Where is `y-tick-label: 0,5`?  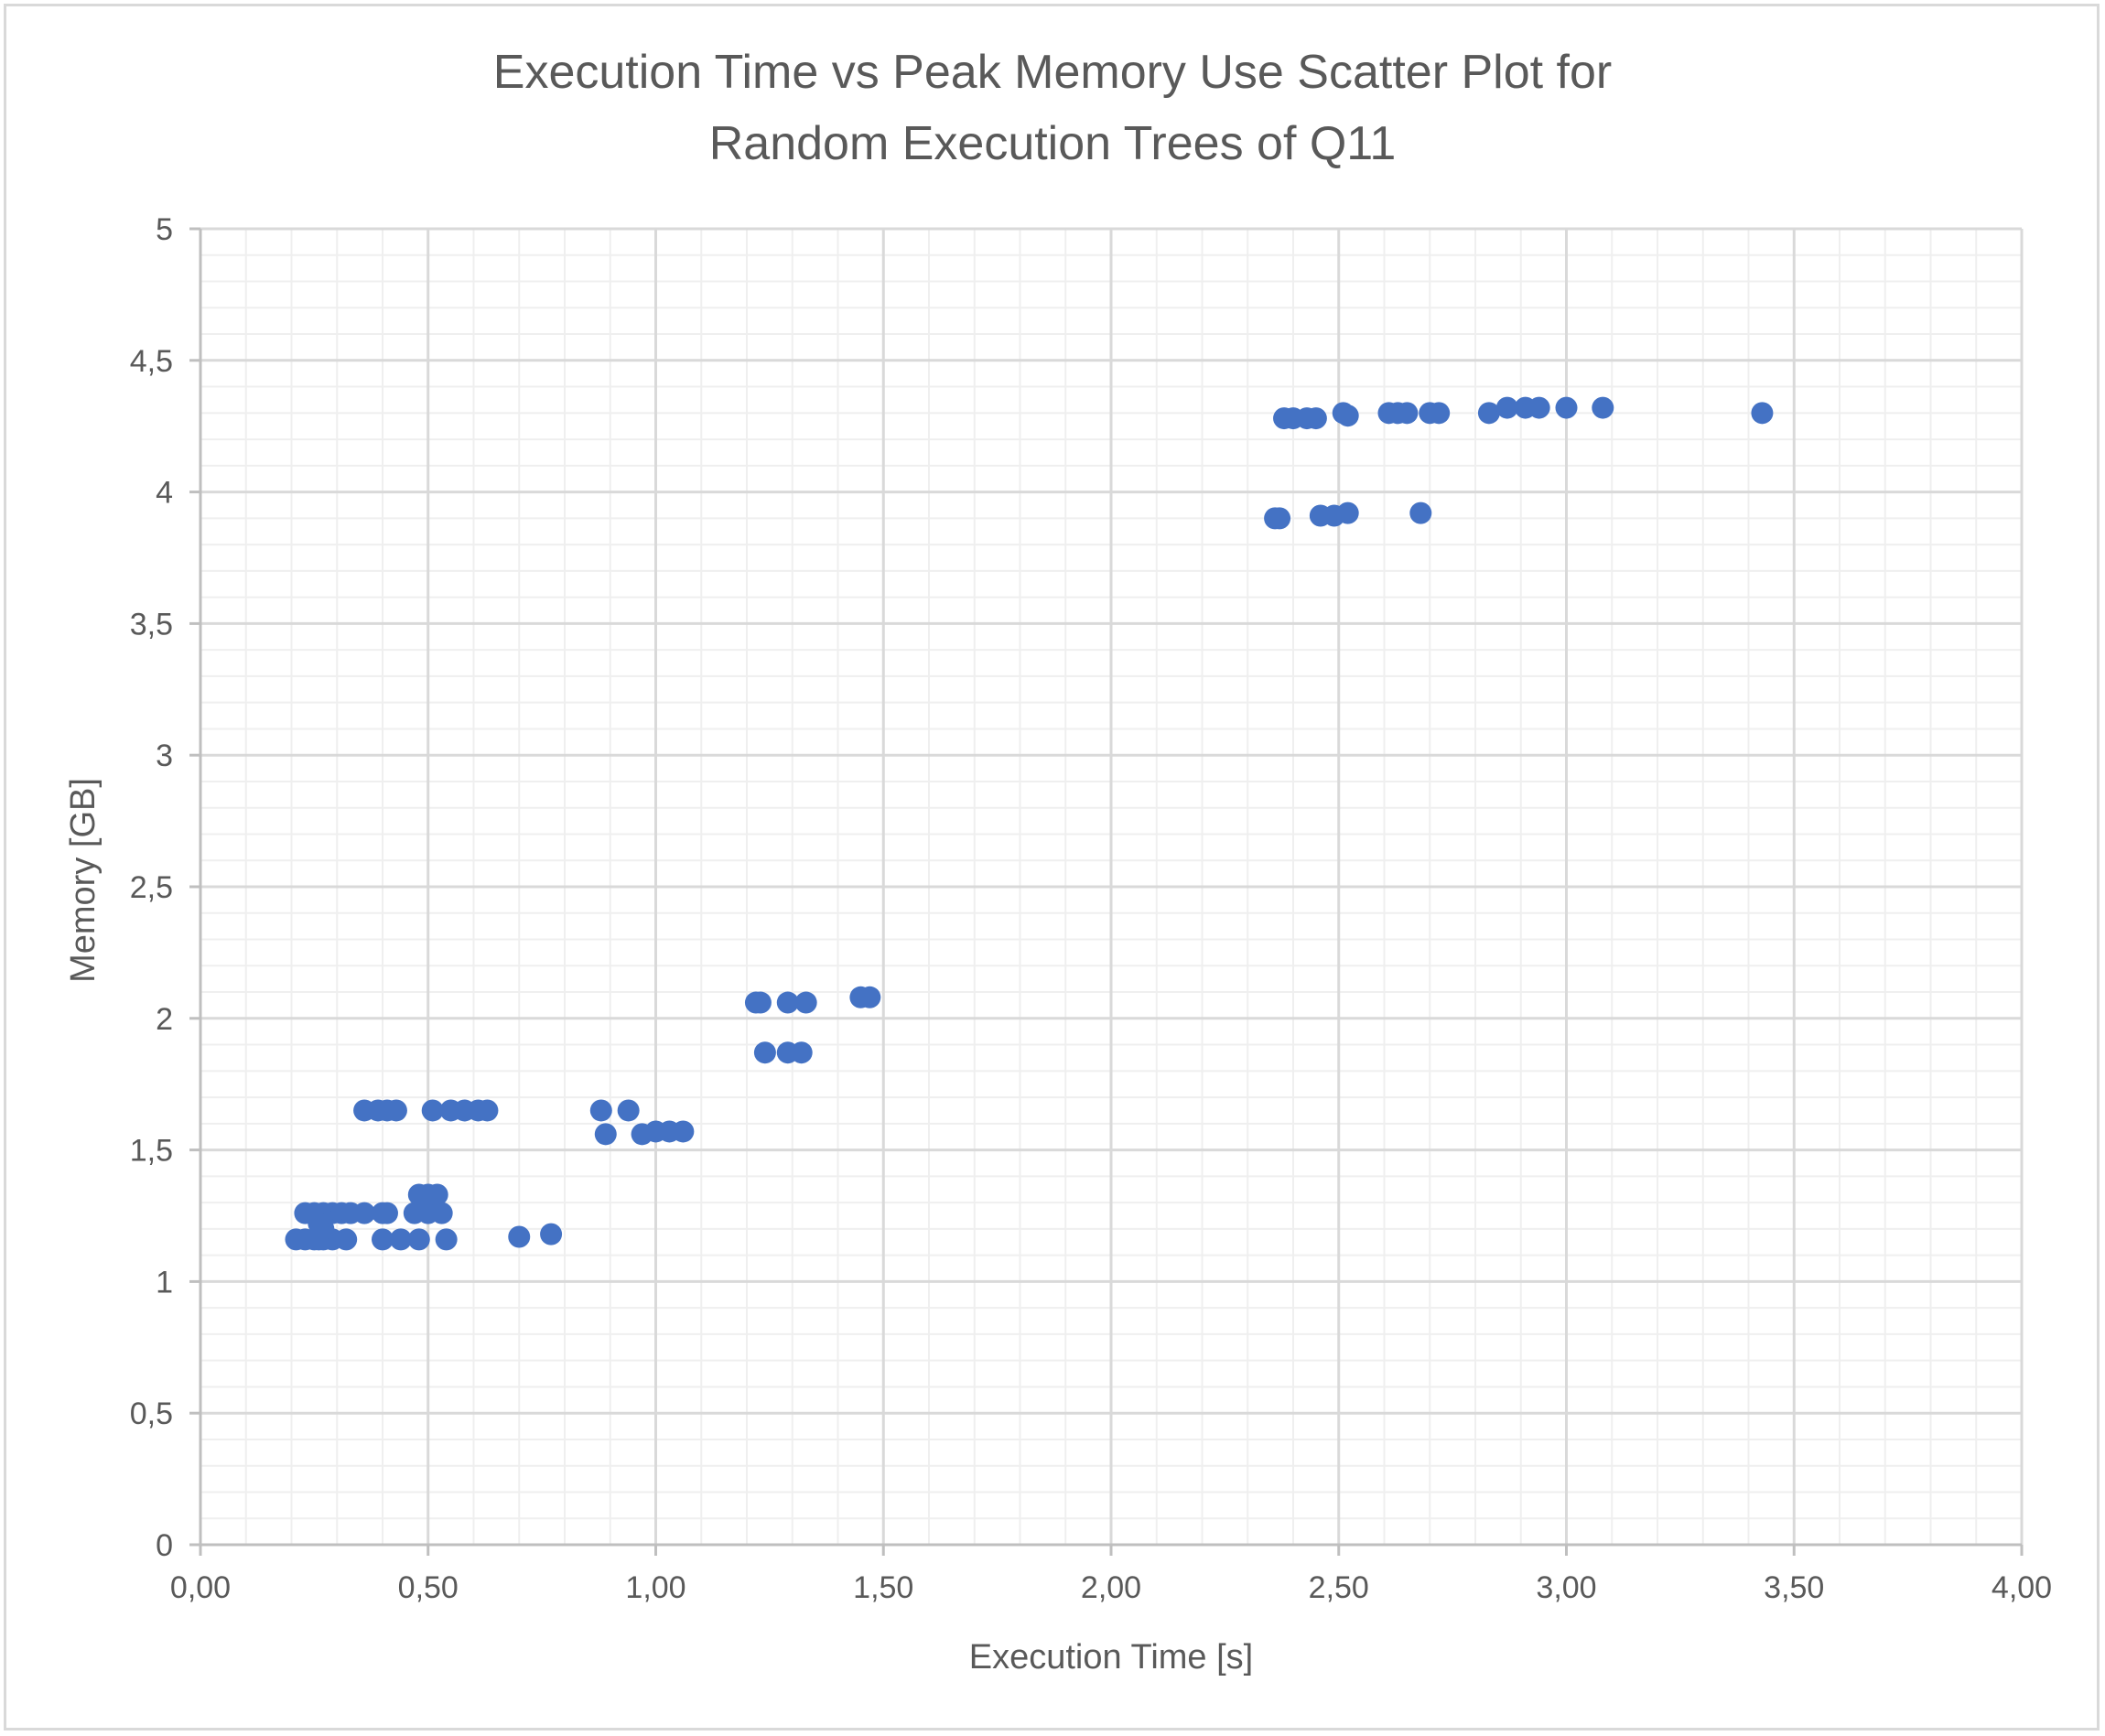 y-tick-label: 0,5 is located at coordinates (152, 1414).